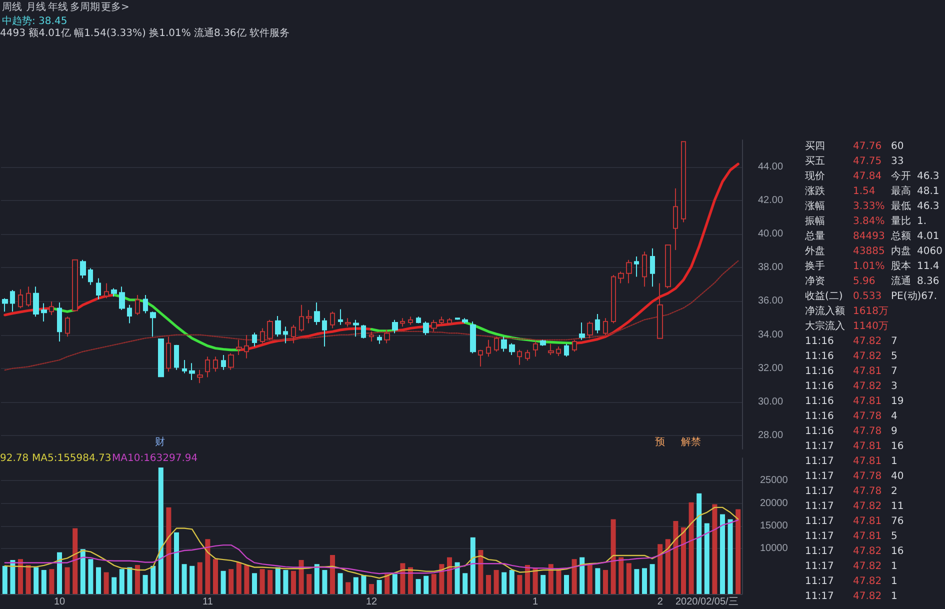  What do you see at coordinates (854, 146) in the screenshot?
I see `text: 买四 47.76 60` at bounding box center [854, 146].